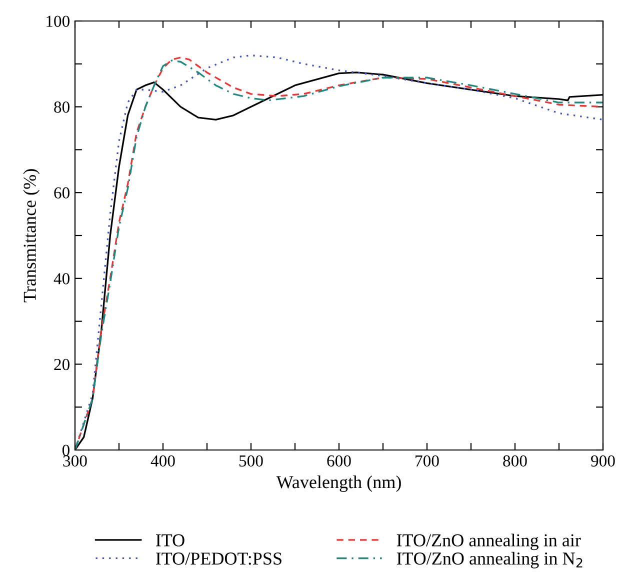 The width and height of the screenshot is (618, 579). I want to click on y-tick-label: 60, so click(62, 193).